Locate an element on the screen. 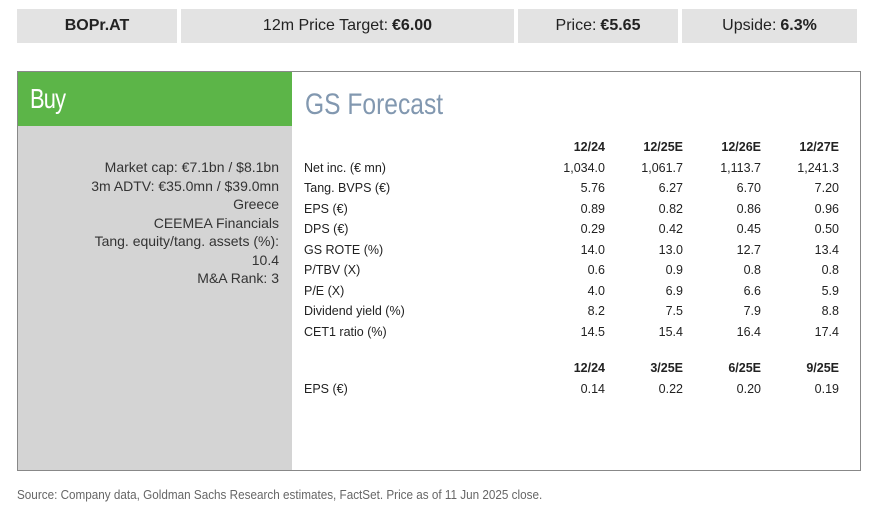 The image size is (878, 526). table-cell: 6.27 is located at coordinates (670, 188).